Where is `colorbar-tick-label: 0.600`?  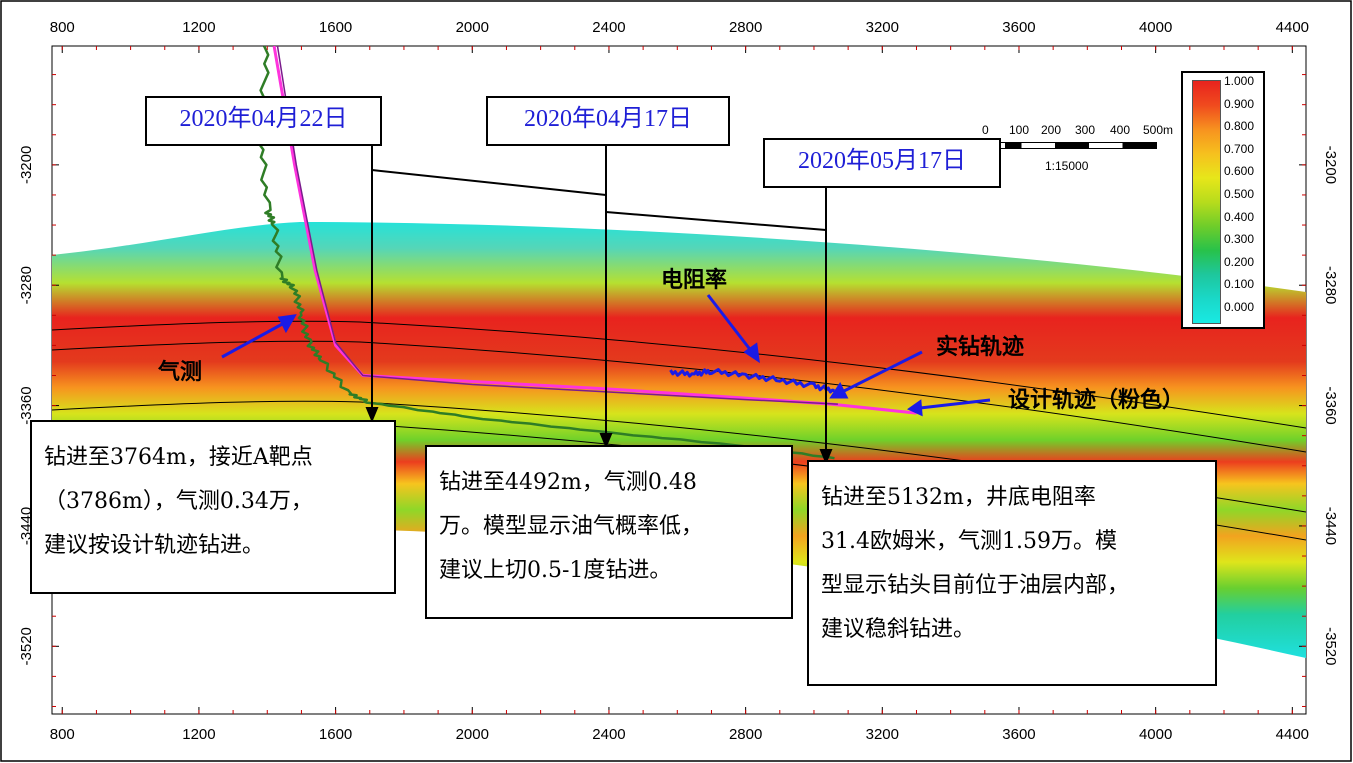 colorbar-tick-label: 0.600 is located at coordinates (1239, 171).